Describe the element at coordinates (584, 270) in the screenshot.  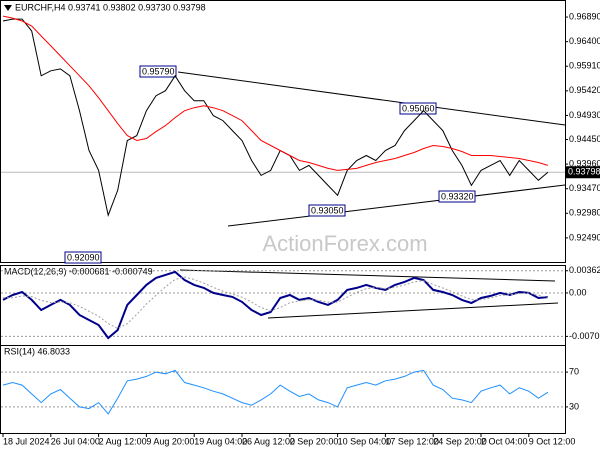
I see `y-tick-label: 0.003628` at that location.